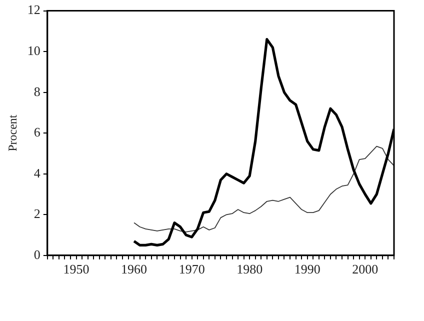 This screenshot has height=321, width=424. Describe the element at coordinates (191, 269) in the screenshot. I see `x-tick-label: 1970` at that location.